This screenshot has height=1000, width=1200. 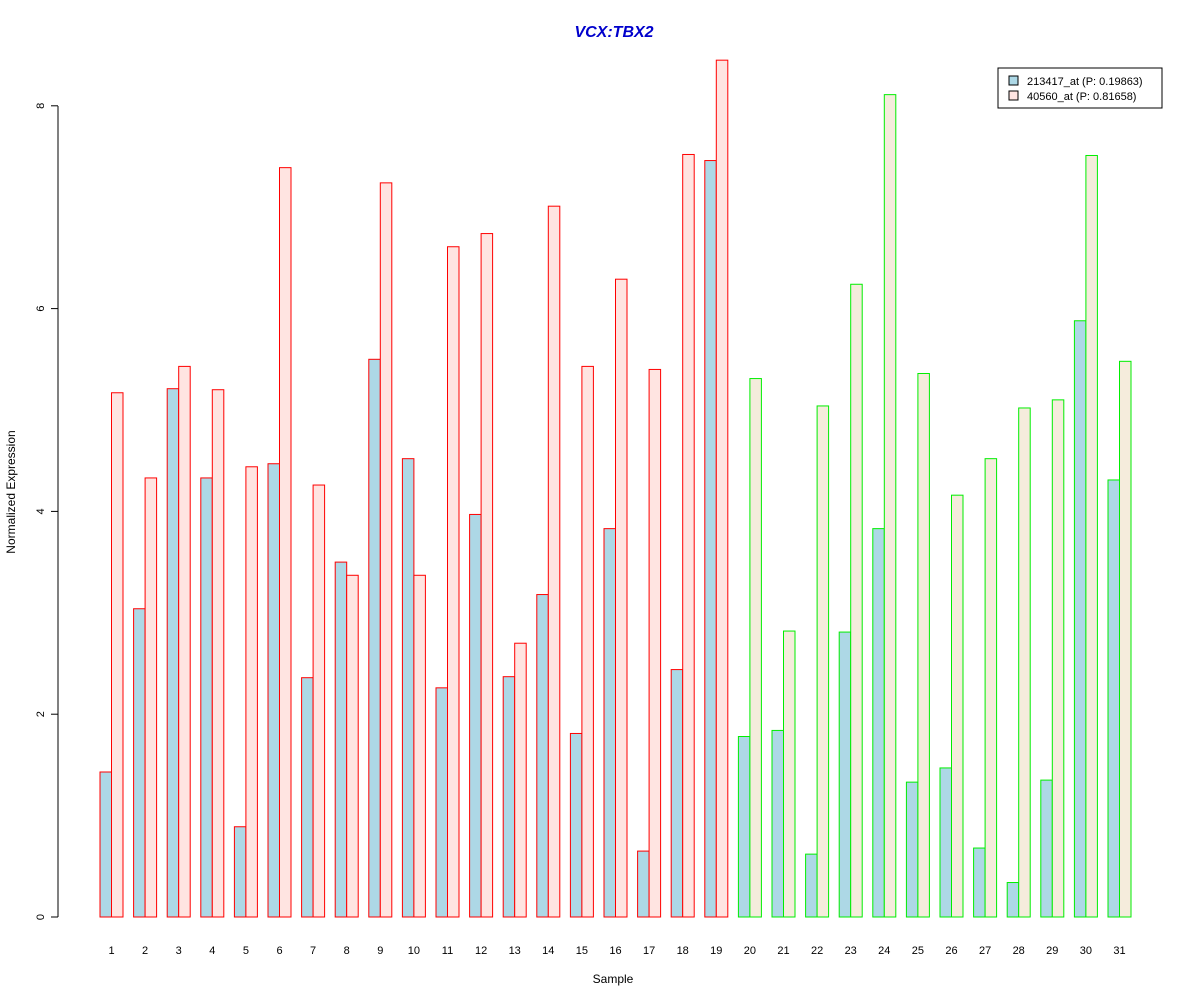 I want to click on x-tick-label: 25, so click(x=918, y=951).